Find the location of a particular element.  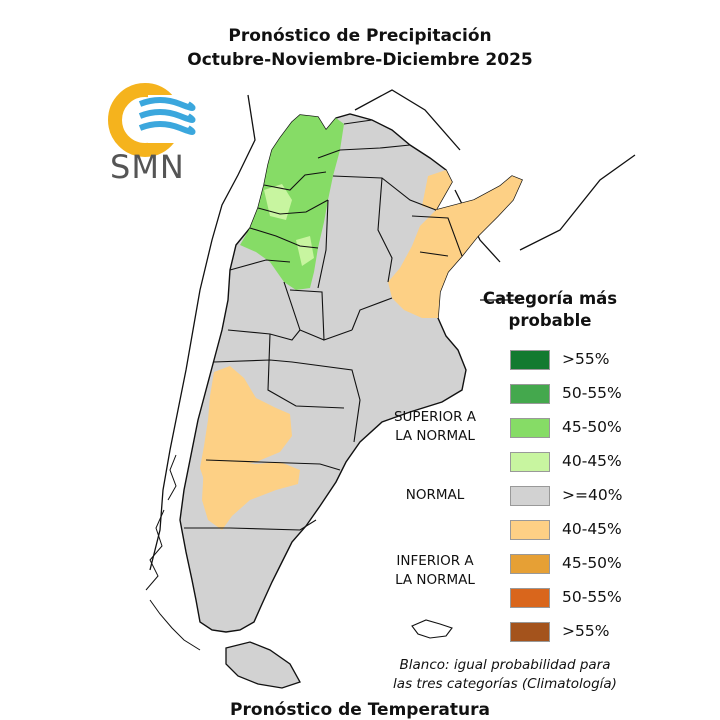

next-map-title: Pronóstico de Temperatura is located at coordinates (360, 710).